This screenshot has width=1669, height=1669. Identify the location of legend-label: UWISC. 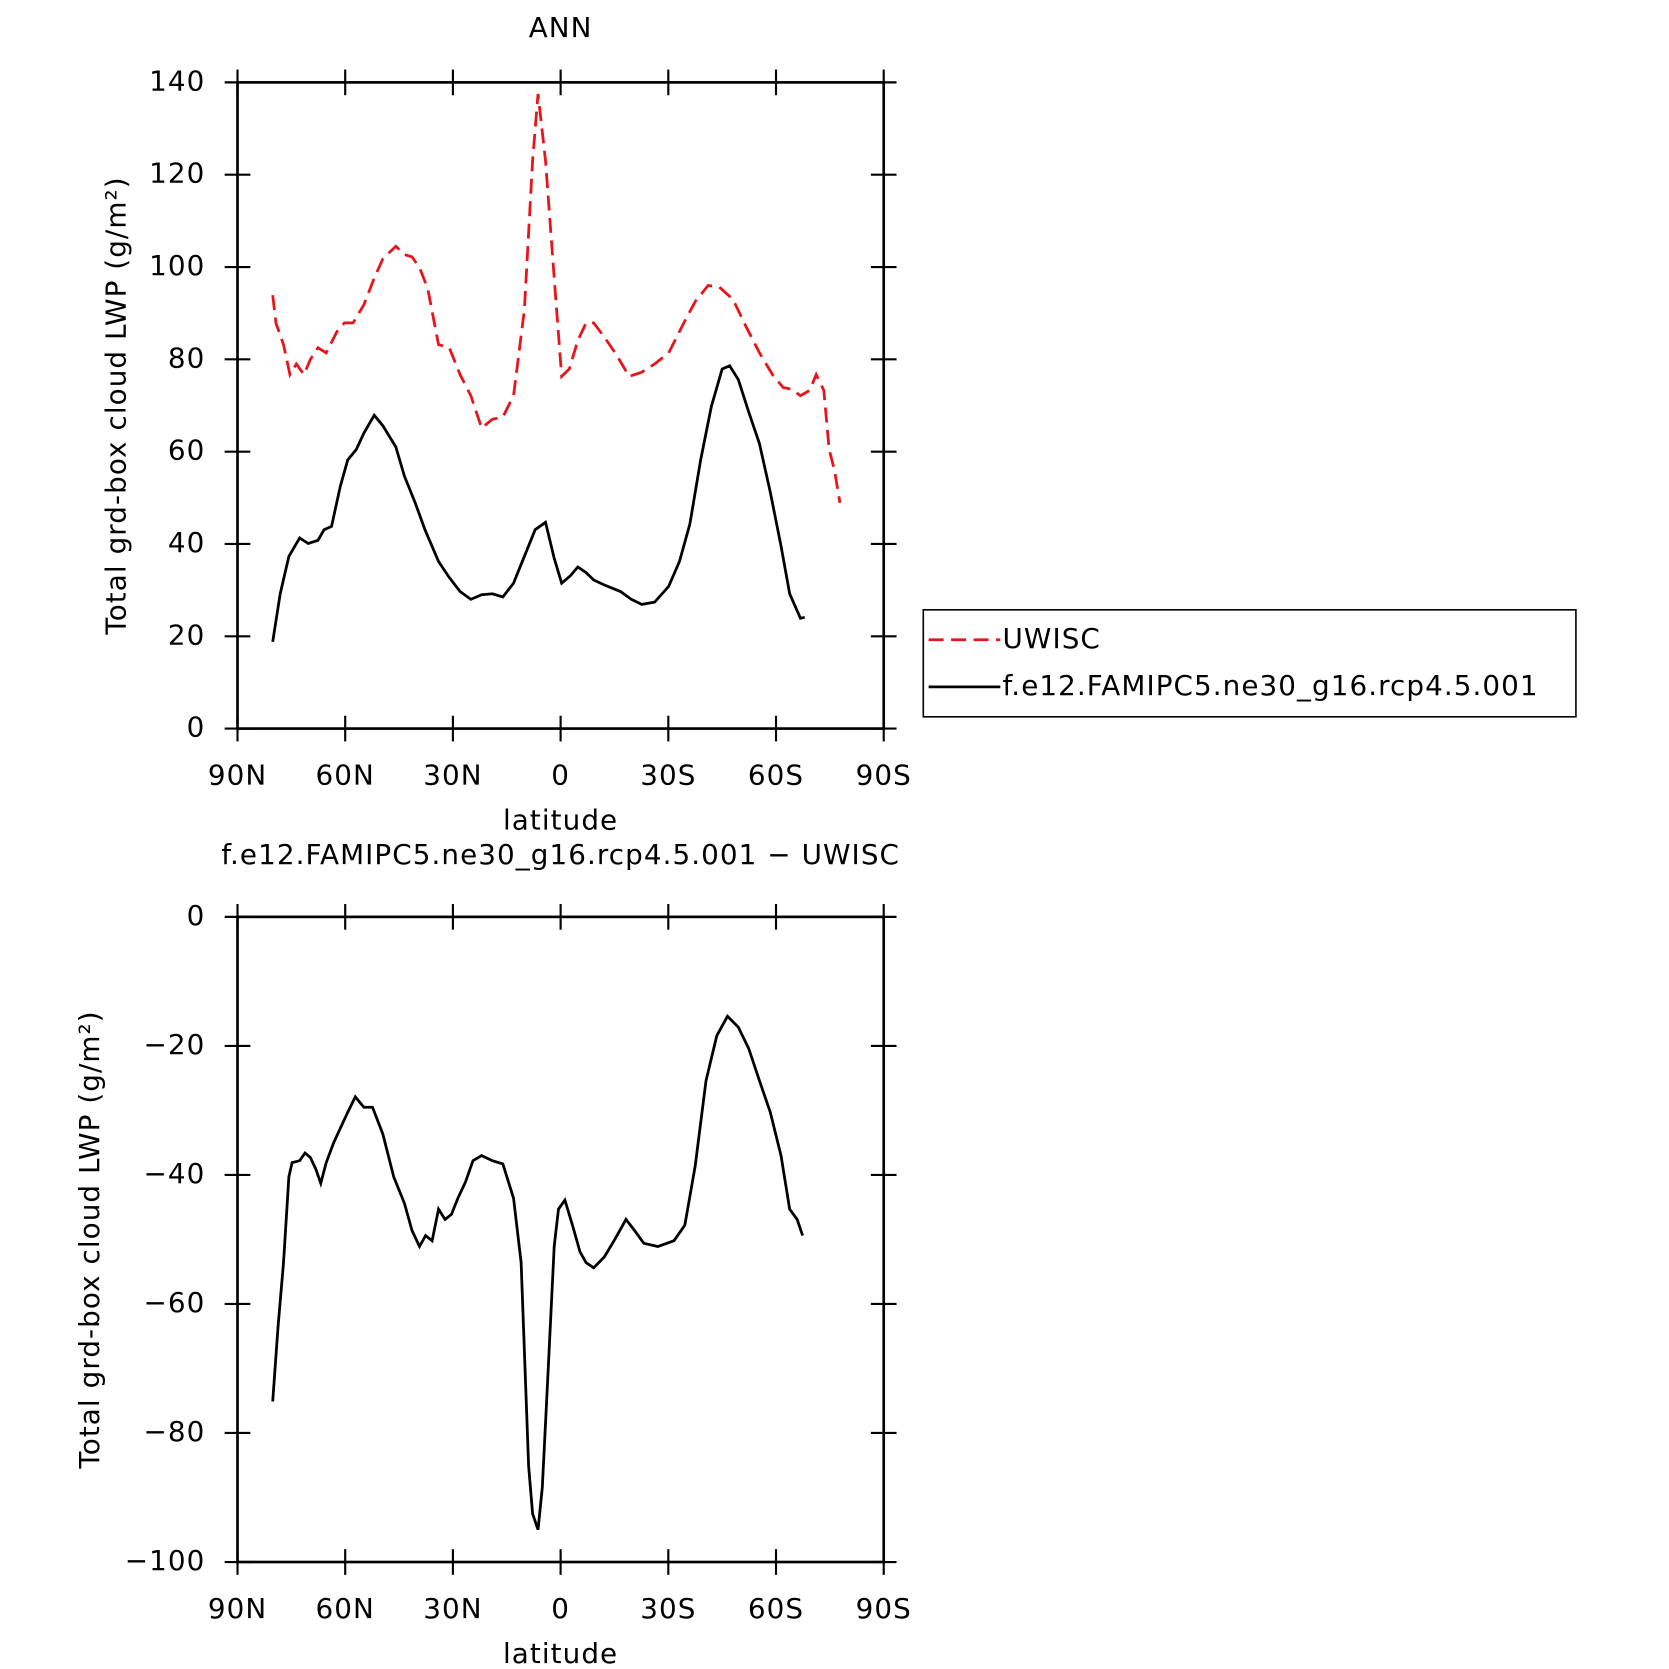
(1051, 638).